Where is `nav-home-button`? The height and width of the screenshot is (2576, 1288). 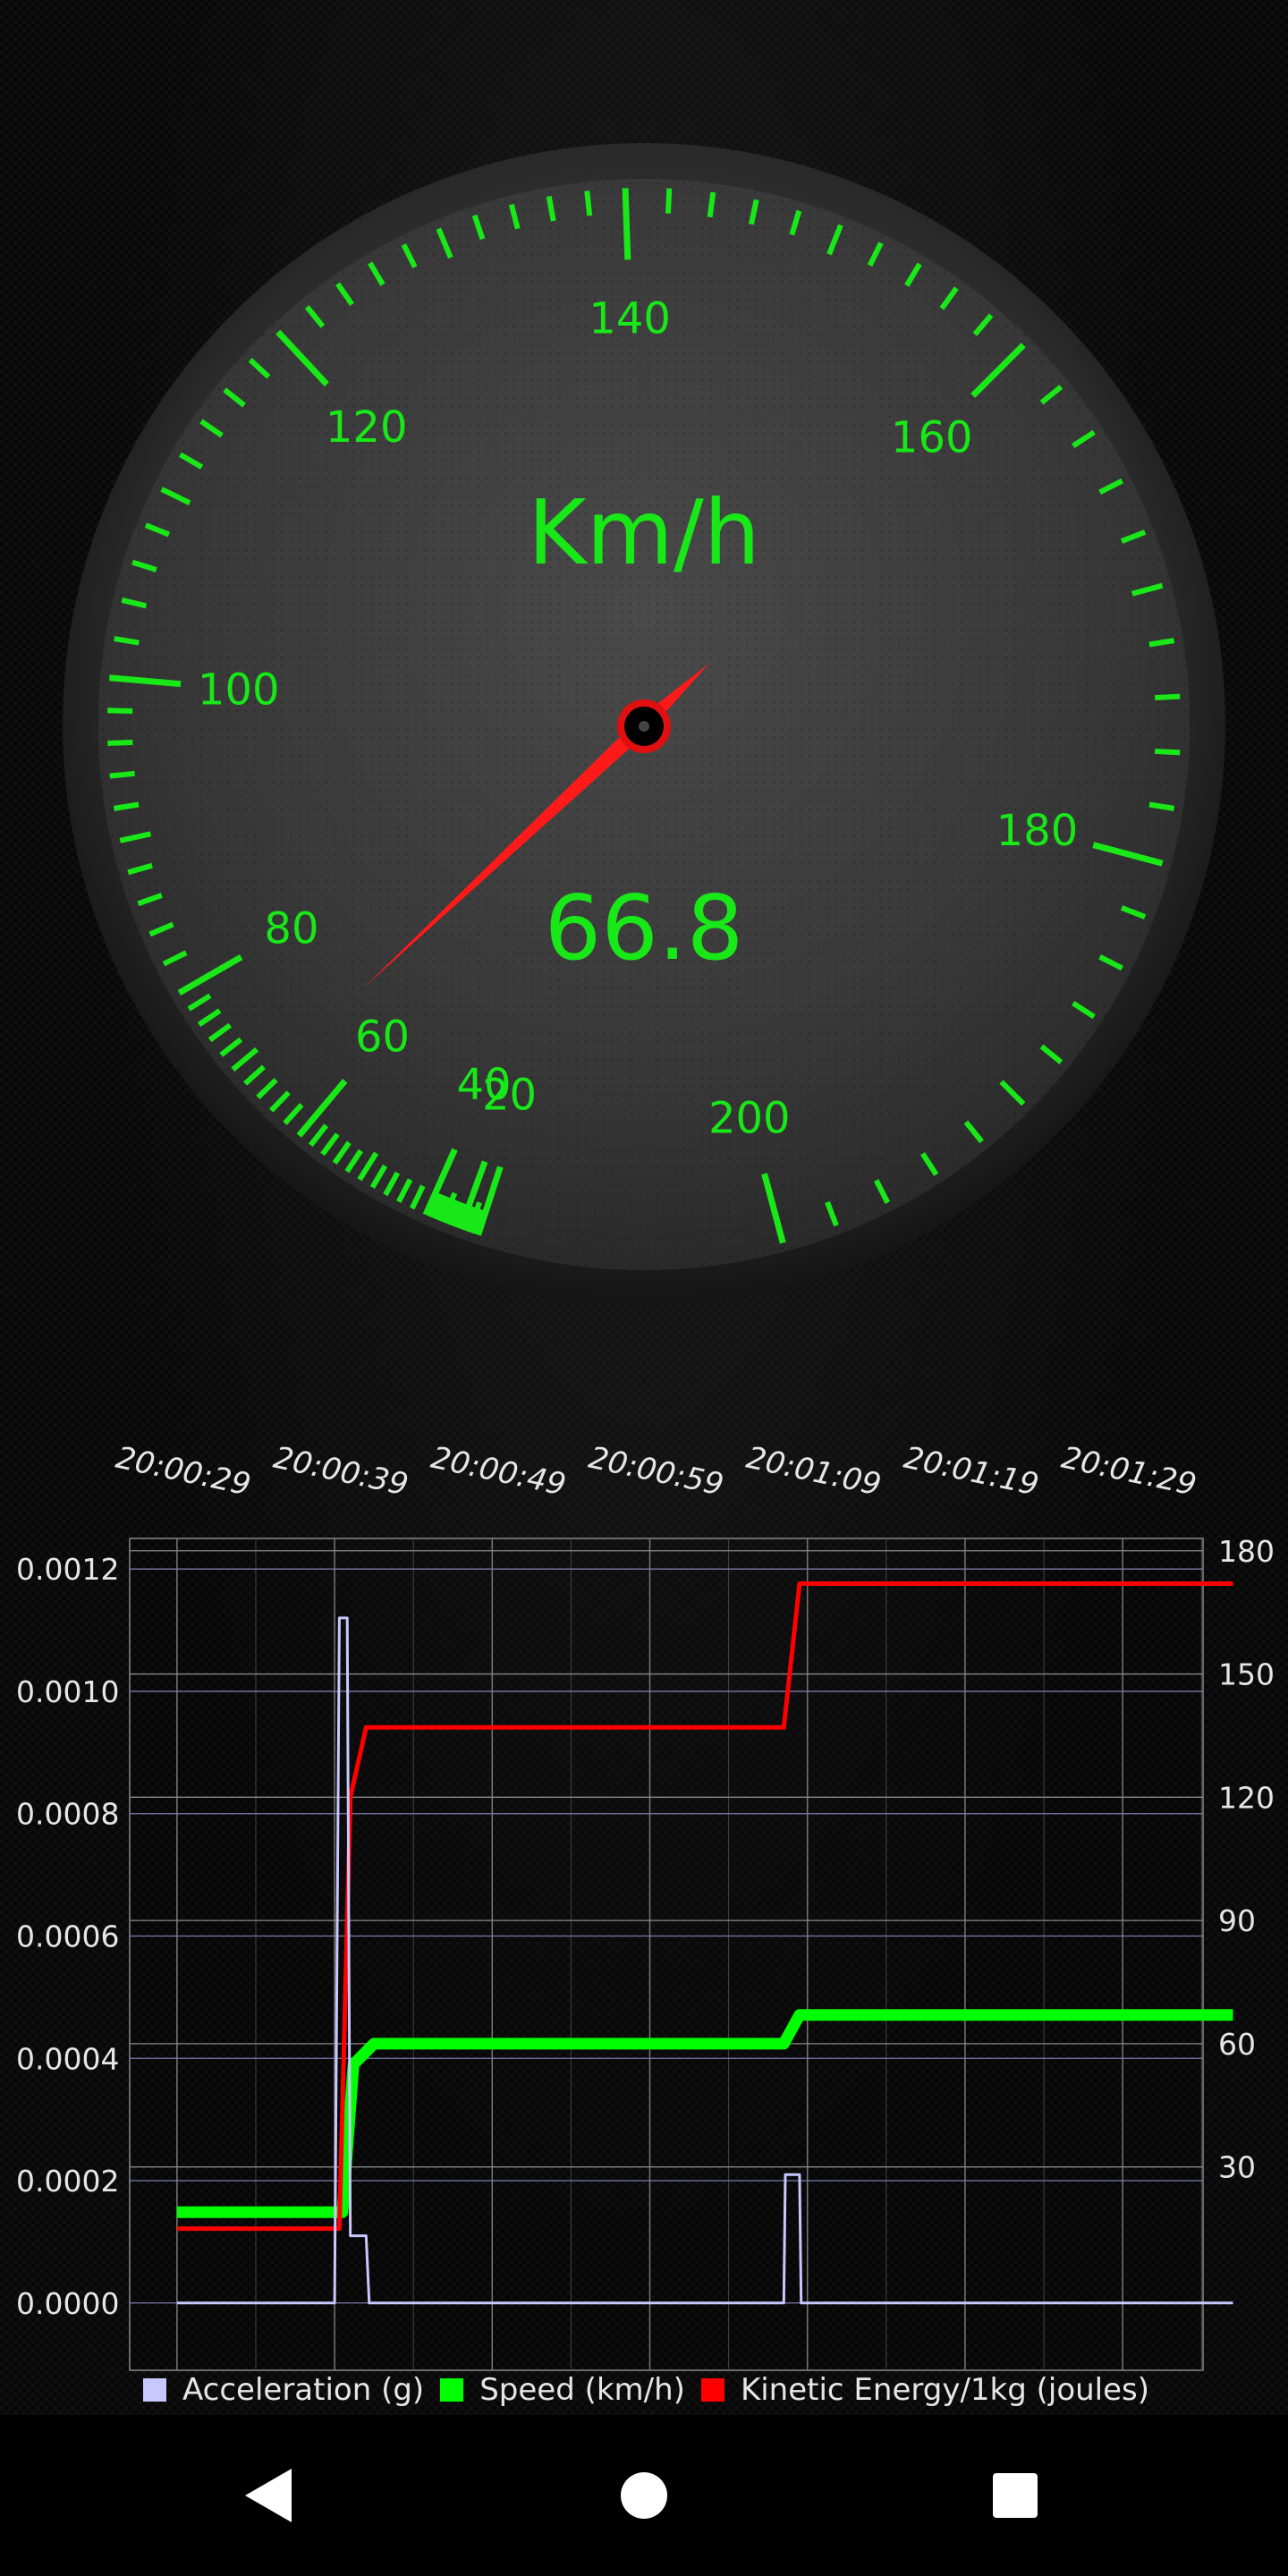
nav-home-button is located at coordinates (644, 2495).